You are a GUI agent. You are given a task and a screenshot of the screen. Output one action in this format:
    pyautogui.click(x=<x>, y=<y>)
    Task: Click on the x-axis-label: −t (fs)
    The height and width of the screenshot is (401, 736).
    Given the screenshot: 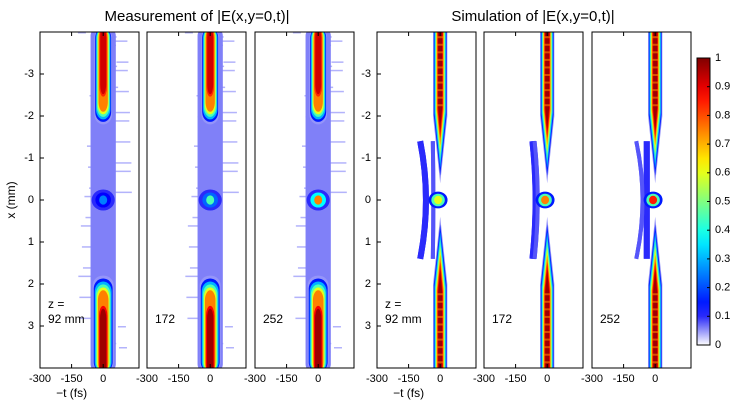 What is the action you would take?
    pyautogui.click(x=408, y=393)
    